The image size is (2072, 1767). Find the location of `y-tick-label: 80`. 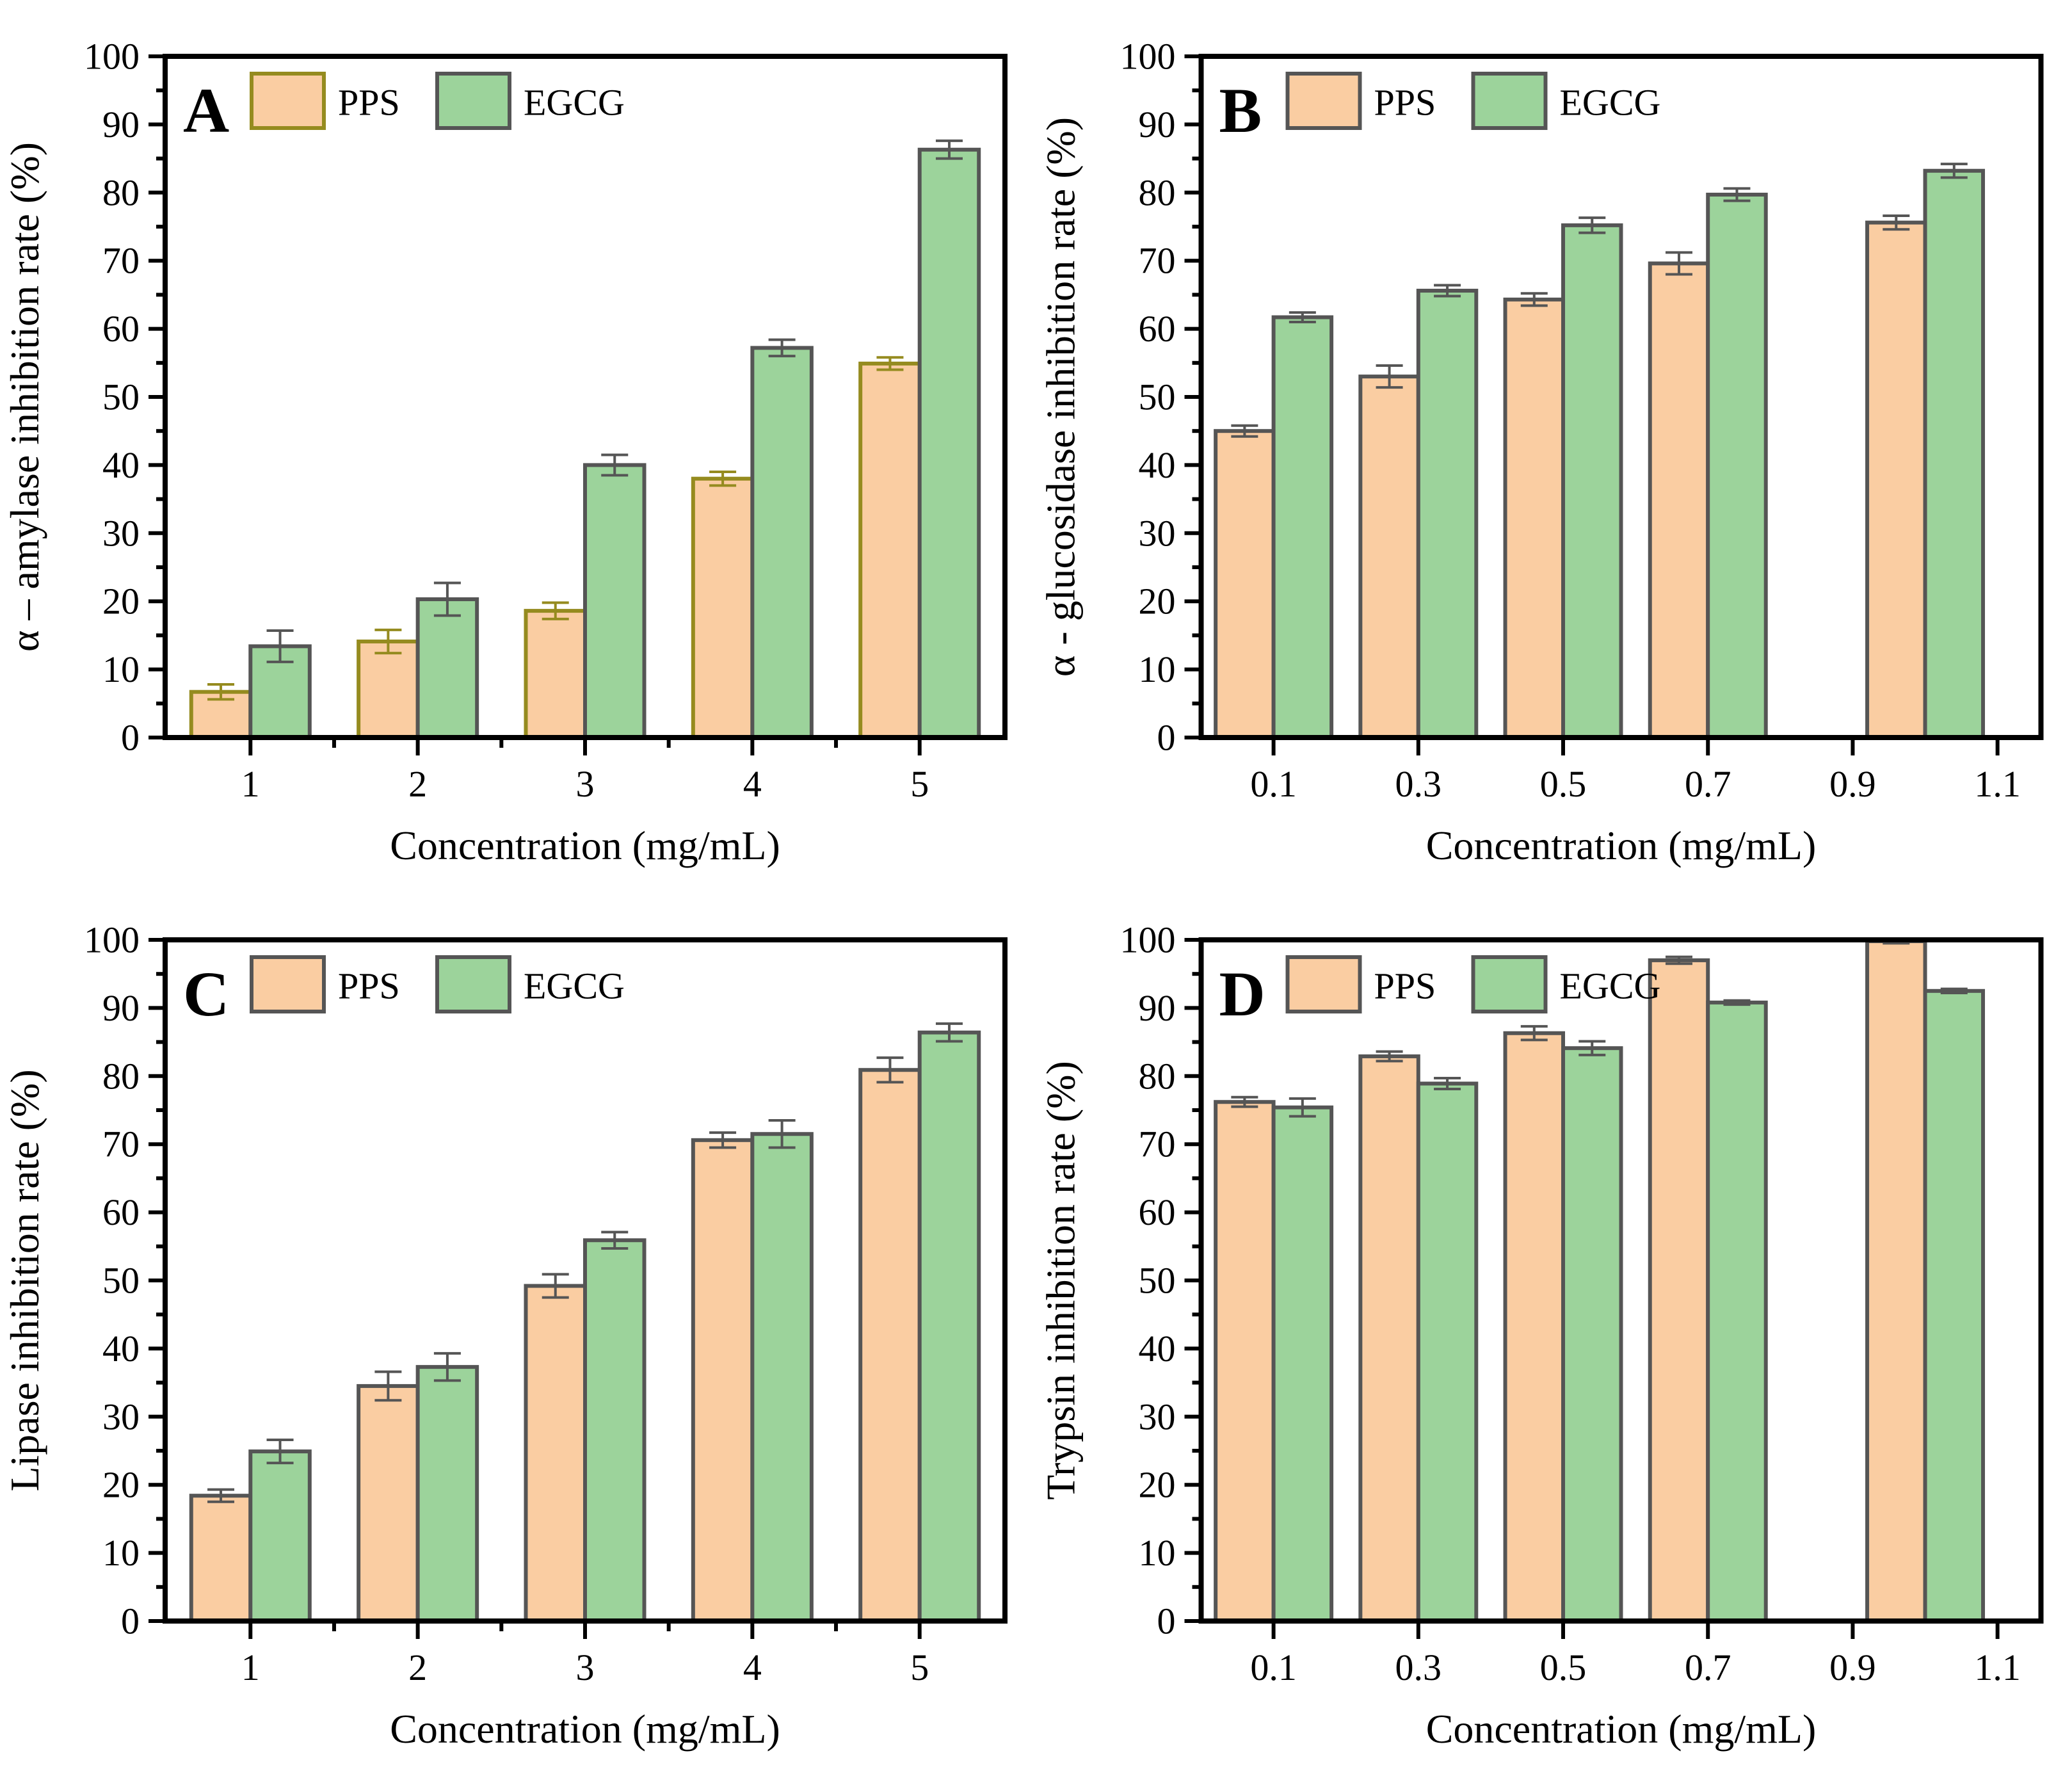

y-tick-label: 80 is located at coordinates (1157, 192).